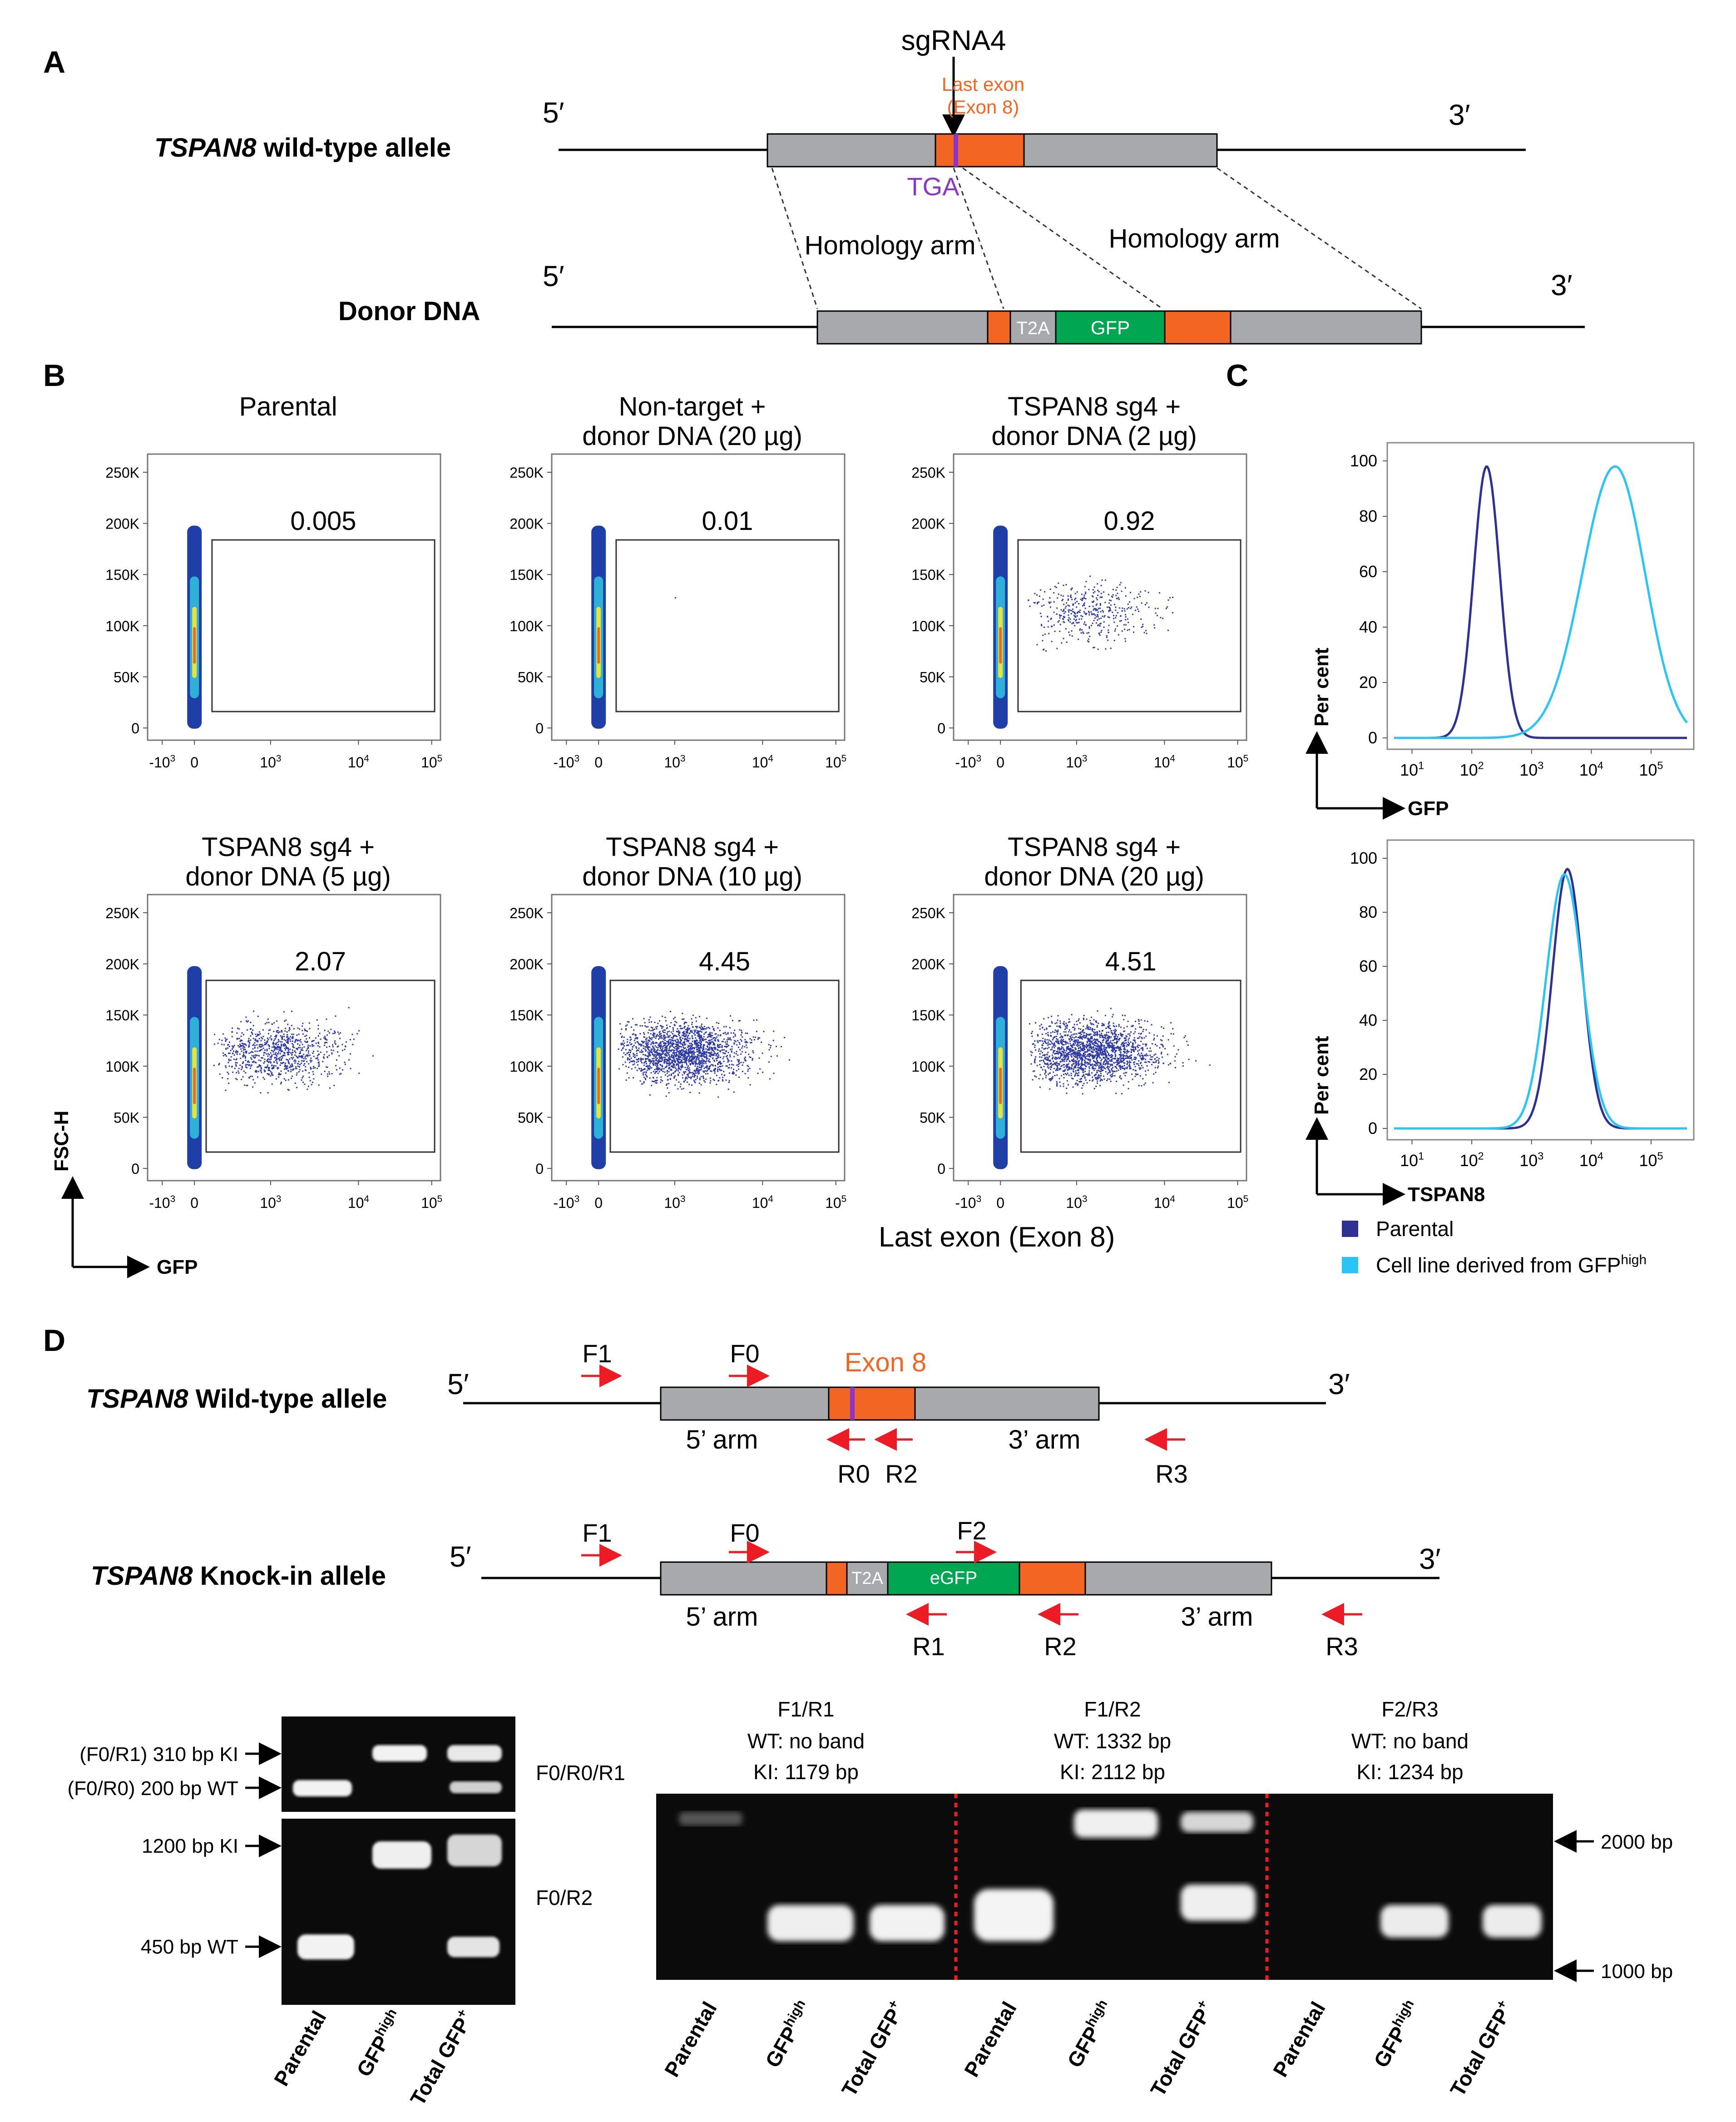  Describe the element at coordinates (956, 150) in the screenshot. I see `wt-tga-marker` at that location.